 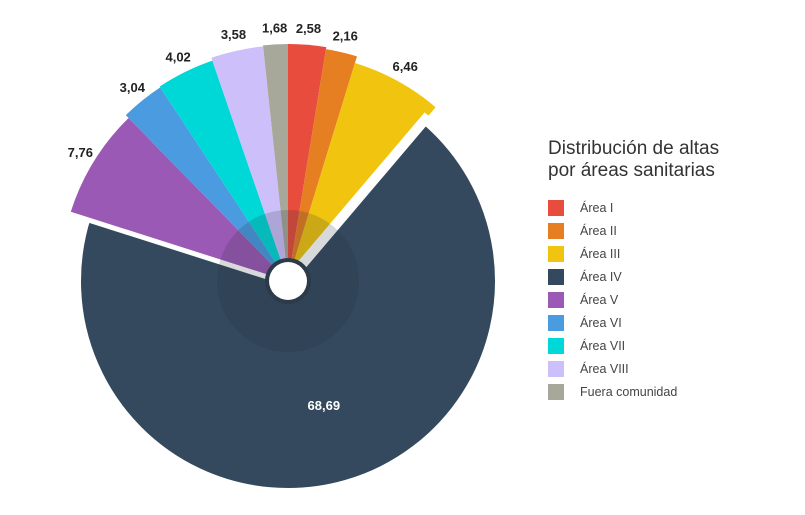 What do you see at coordinates (598, 230) in the screenshot?
I see `legend-label: Área II` at bounding box center [598, 230].